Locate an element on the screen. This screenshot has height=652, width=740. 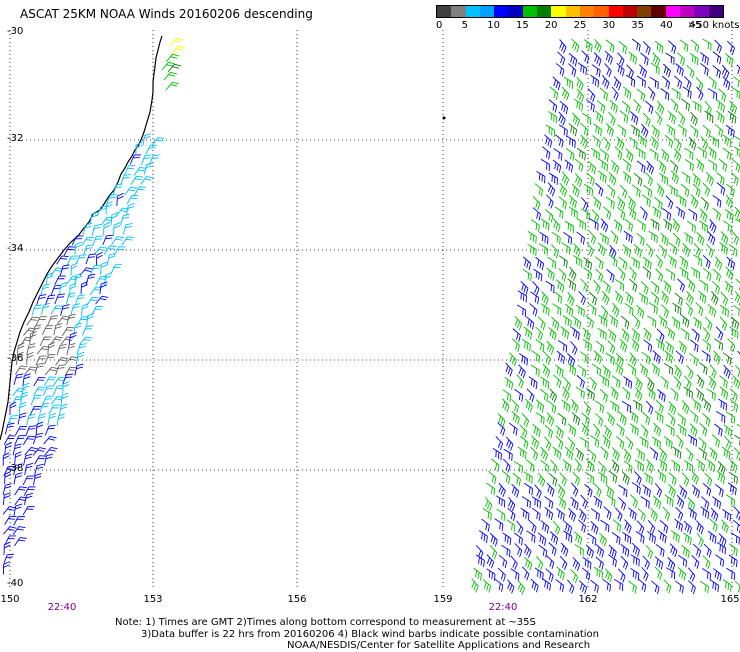
lon-label-162: 162 is located at coordinates (588, 599).